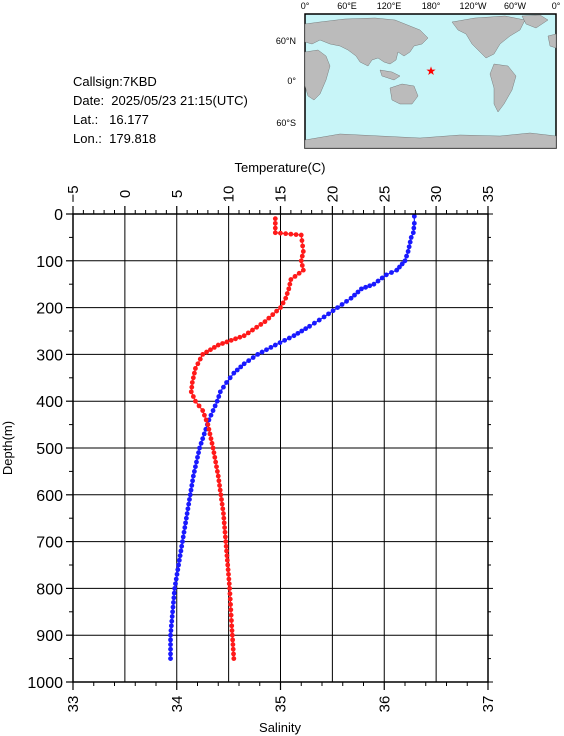 This screenshot has height=736, width=564. I want to click on longitude-text: Lon.: 179.818, so click(115, 138).